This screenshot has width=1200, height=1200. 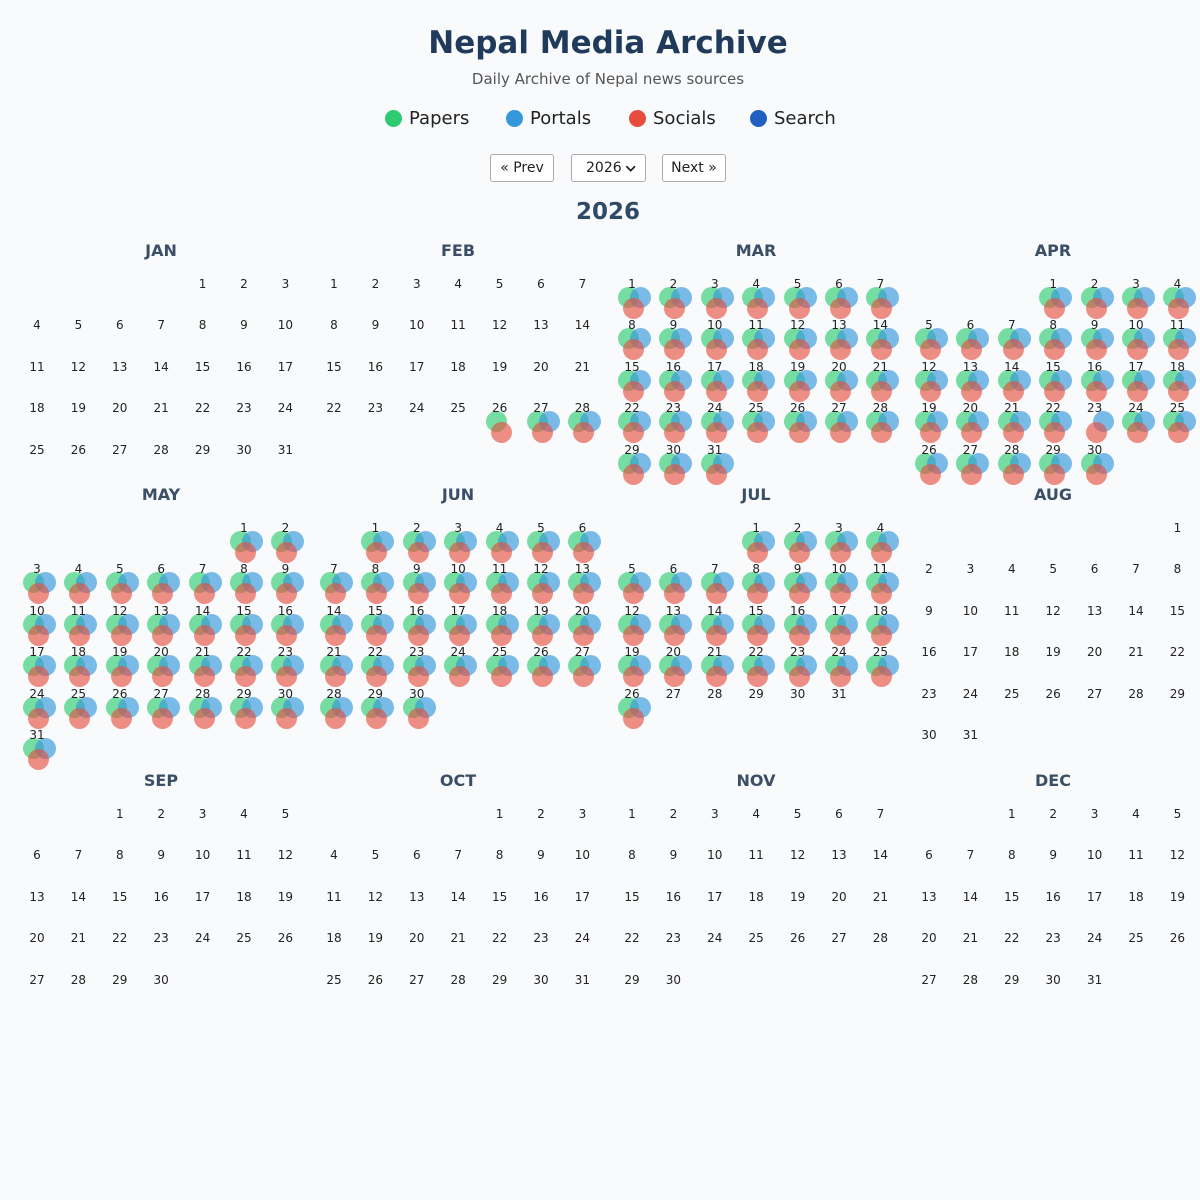 What do you see at coordinates (582, 993) in the screenshot?
I see `day-cell: 31` at bounding box center [582, 993].